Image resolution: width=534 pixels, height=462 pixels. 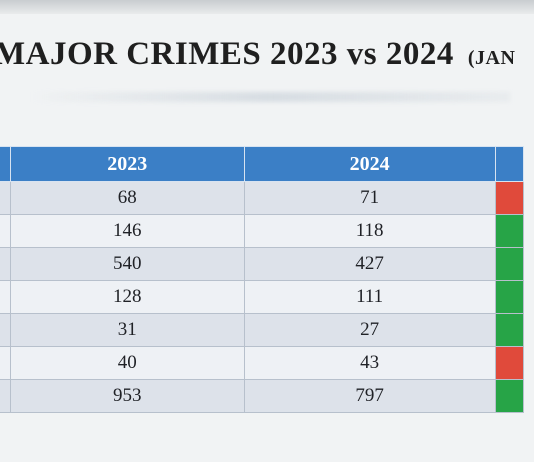 I want to click on header-2023: 2023, so click(x=127, y=164).